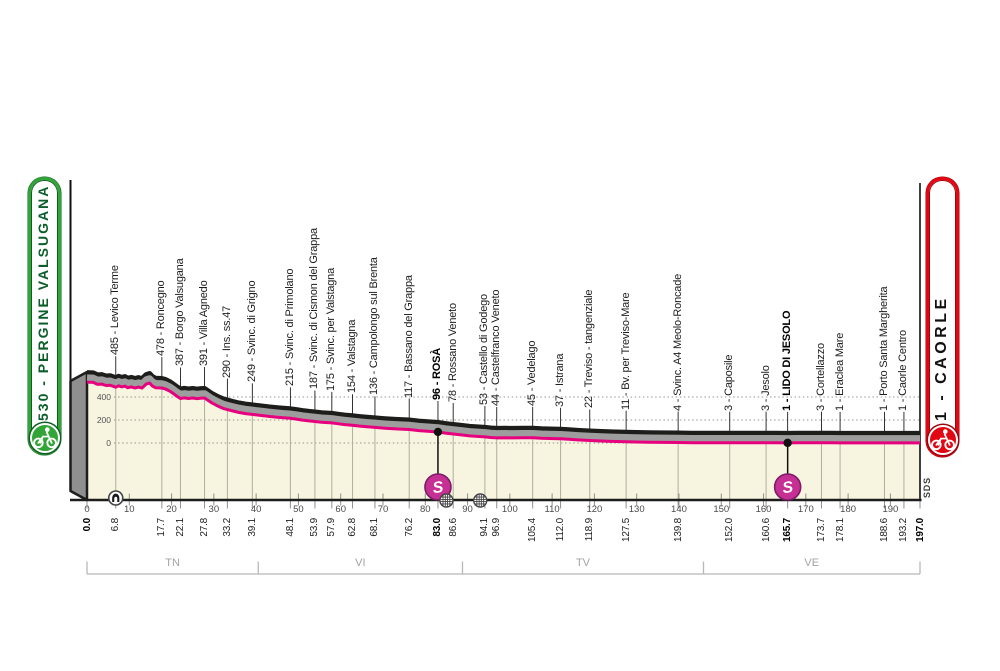 The image size is (1000, 671). What do you see at coordinates (353, 527) in the screenshot?
I see `km-mark-label: 62.8` at bounding box center [353, 527].